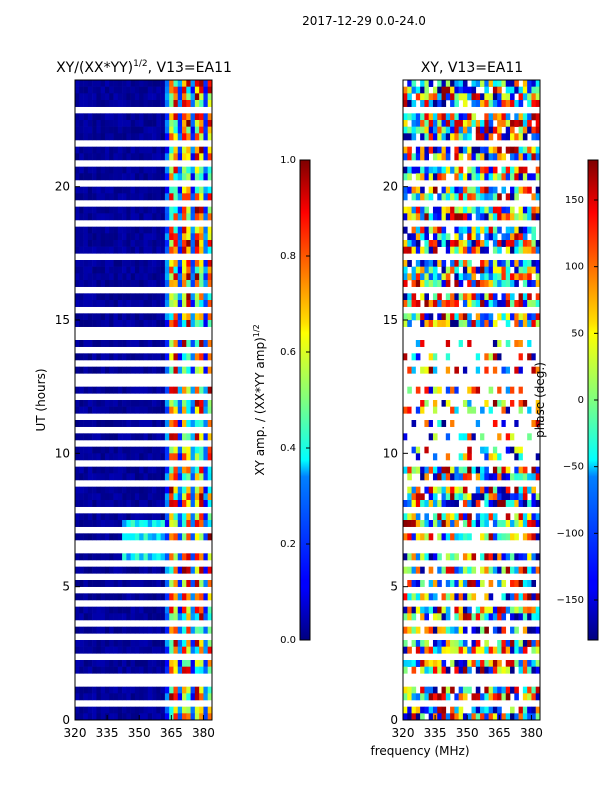 Image resolution: width=600 pixels, height=800 pixels. Describe the element at coordinates (570, 600) in the screenshot. I see `colorbar-tick-label: −150` at that location.